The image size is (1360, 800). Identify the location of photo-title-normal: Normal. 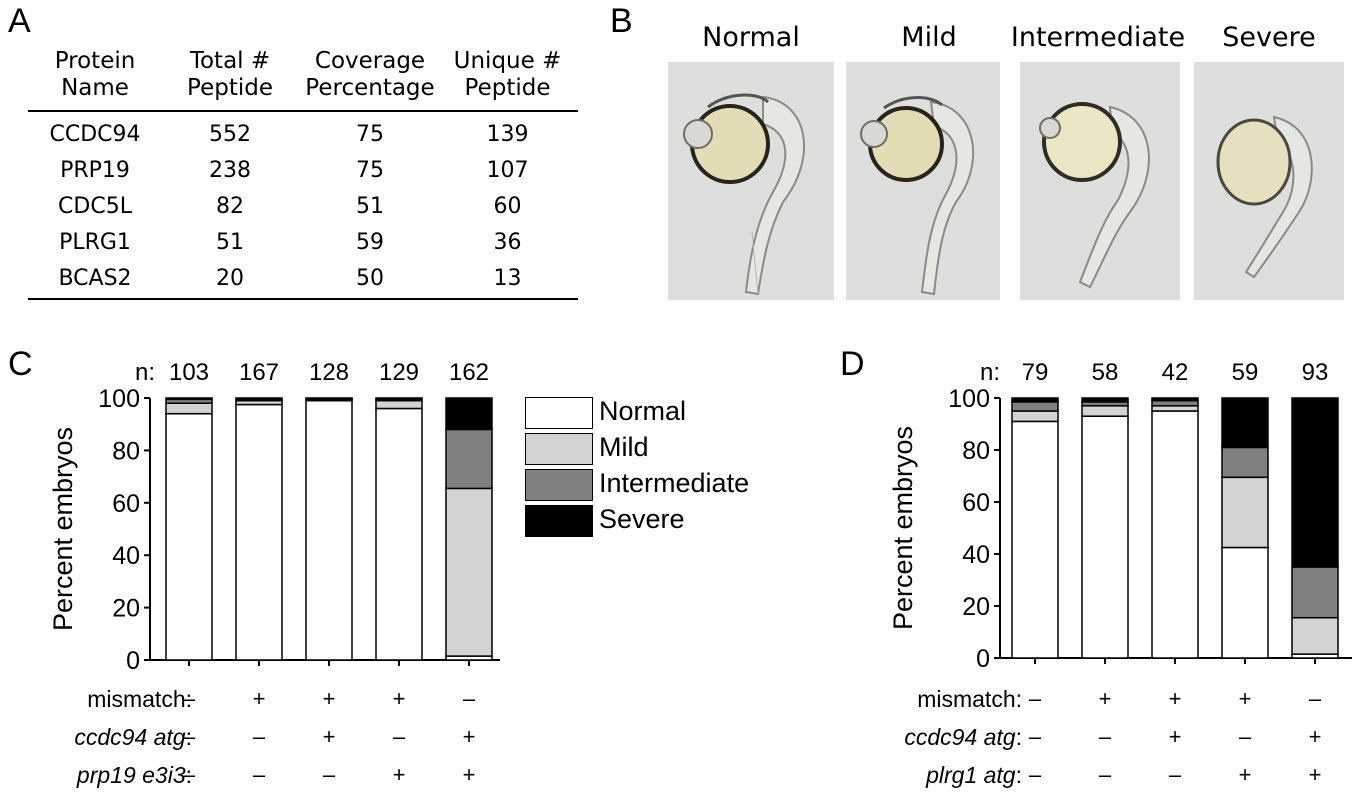
(751, 37).